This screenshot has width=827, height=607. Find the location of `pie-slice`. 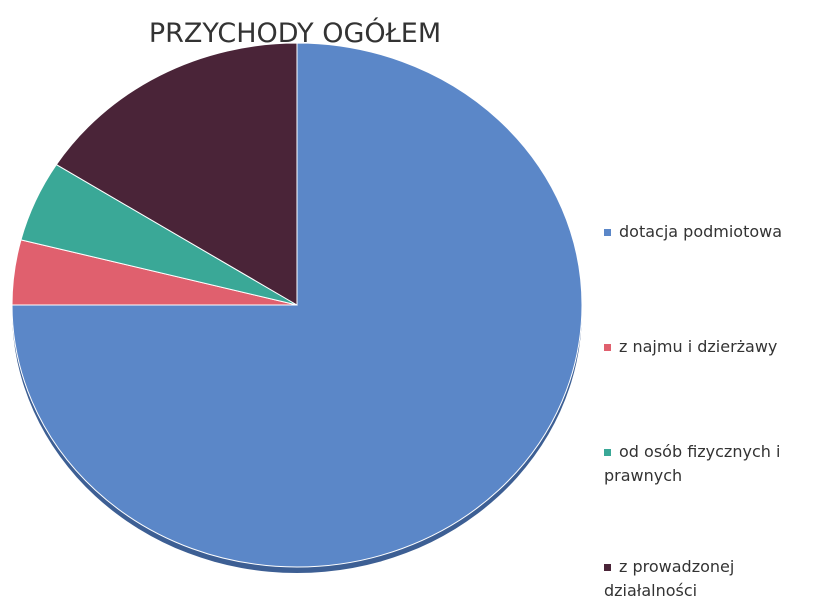

pie-slice is located at coordinates (176, 174).